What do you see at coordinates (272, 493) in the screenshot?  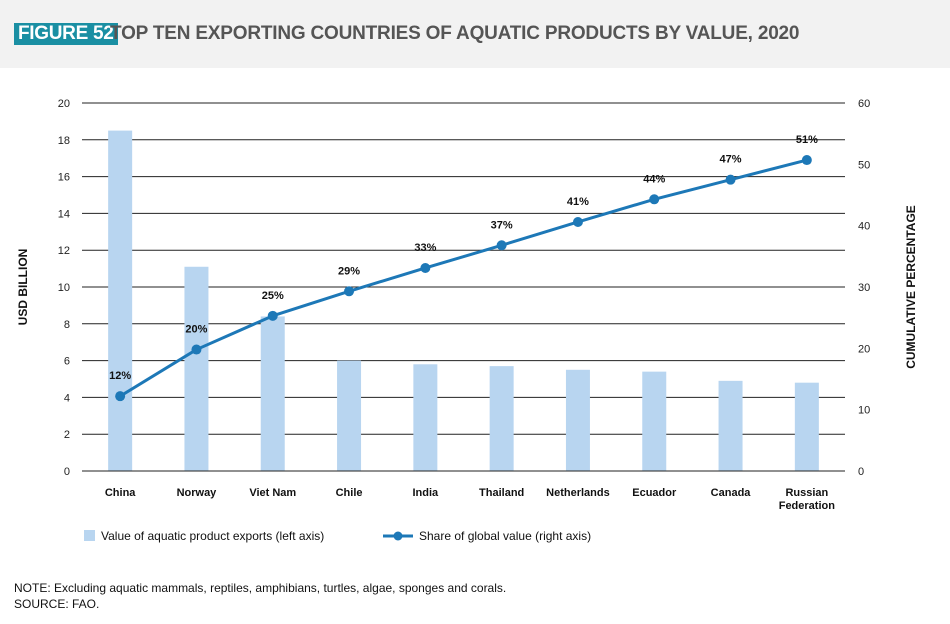 I see `x-tick-label: Viet Nam` at bounding box center [272, 493].